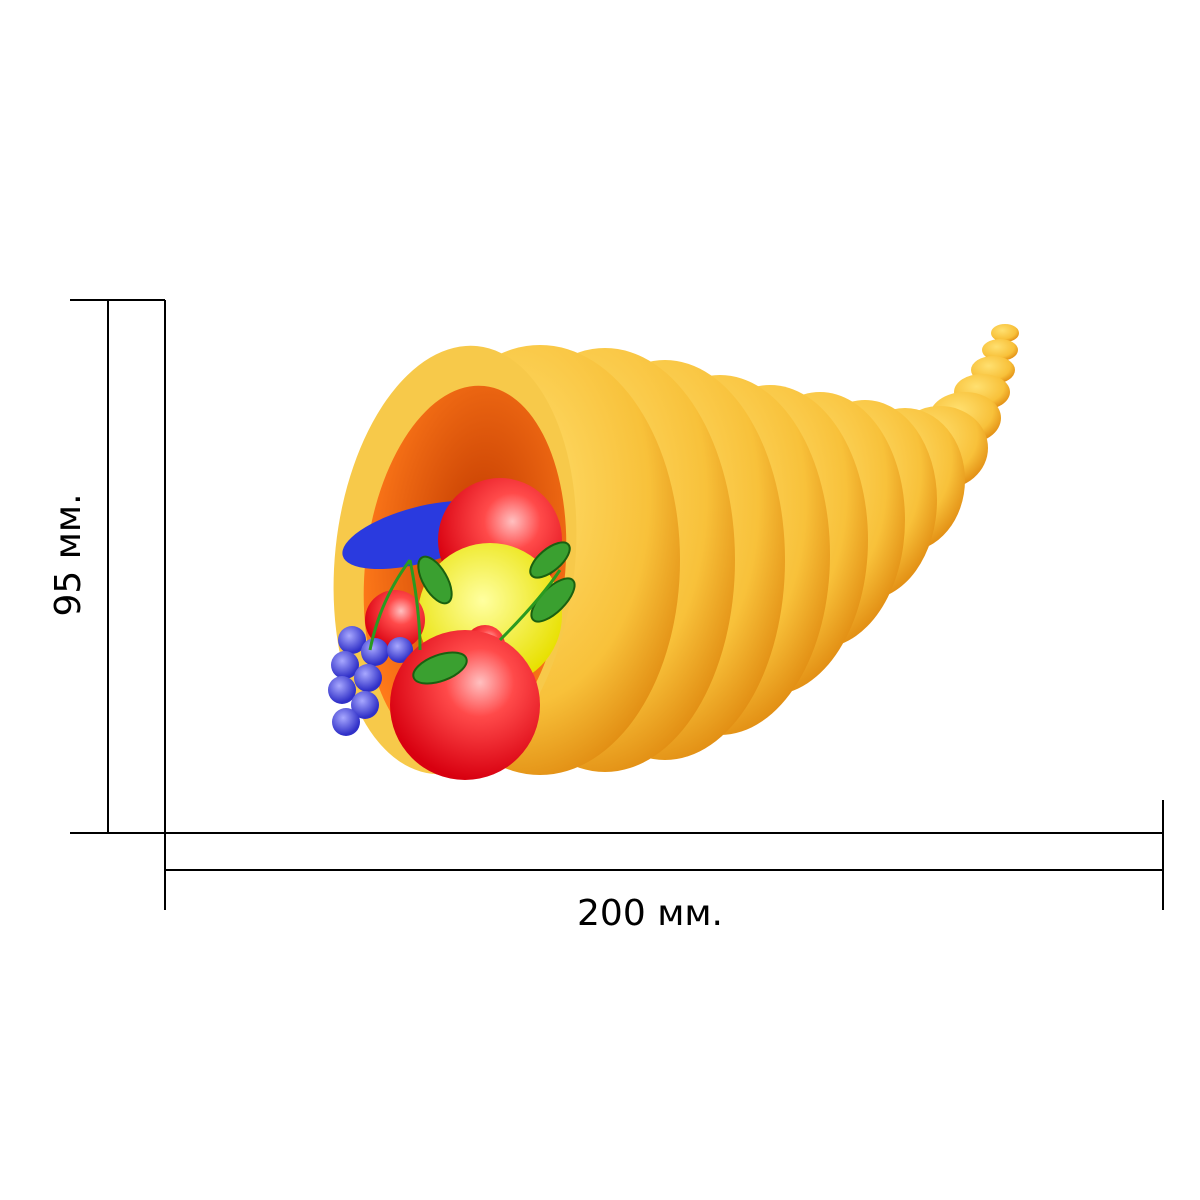 This screenshot has height=1200, width=1200. Describe the element at coordinates (68, 554) in the screenshot. I see `height-label: 95 мм.` at that location.